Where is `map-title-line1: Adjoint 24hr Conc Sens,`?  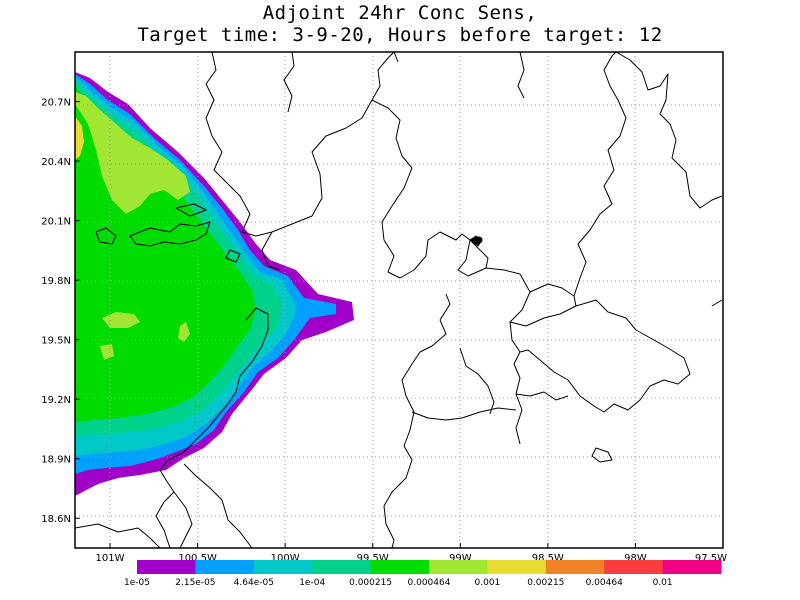 map-title-line1: Adjoint 24hr Conc Sens, is located at coordinates (400, 13).